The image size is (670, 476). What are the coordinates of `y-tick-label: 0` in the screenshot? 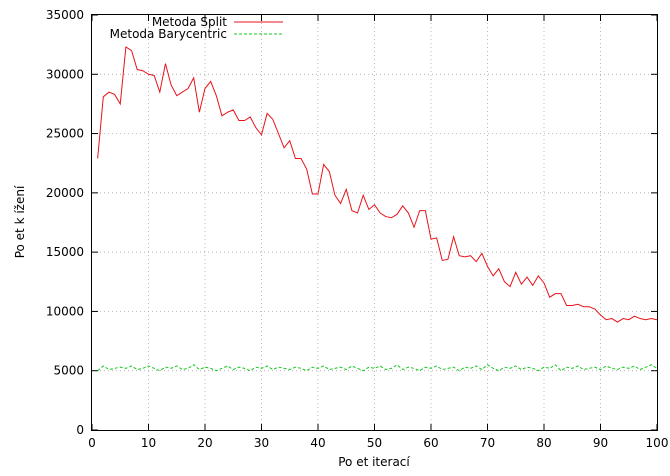 It's located at (80, 430).